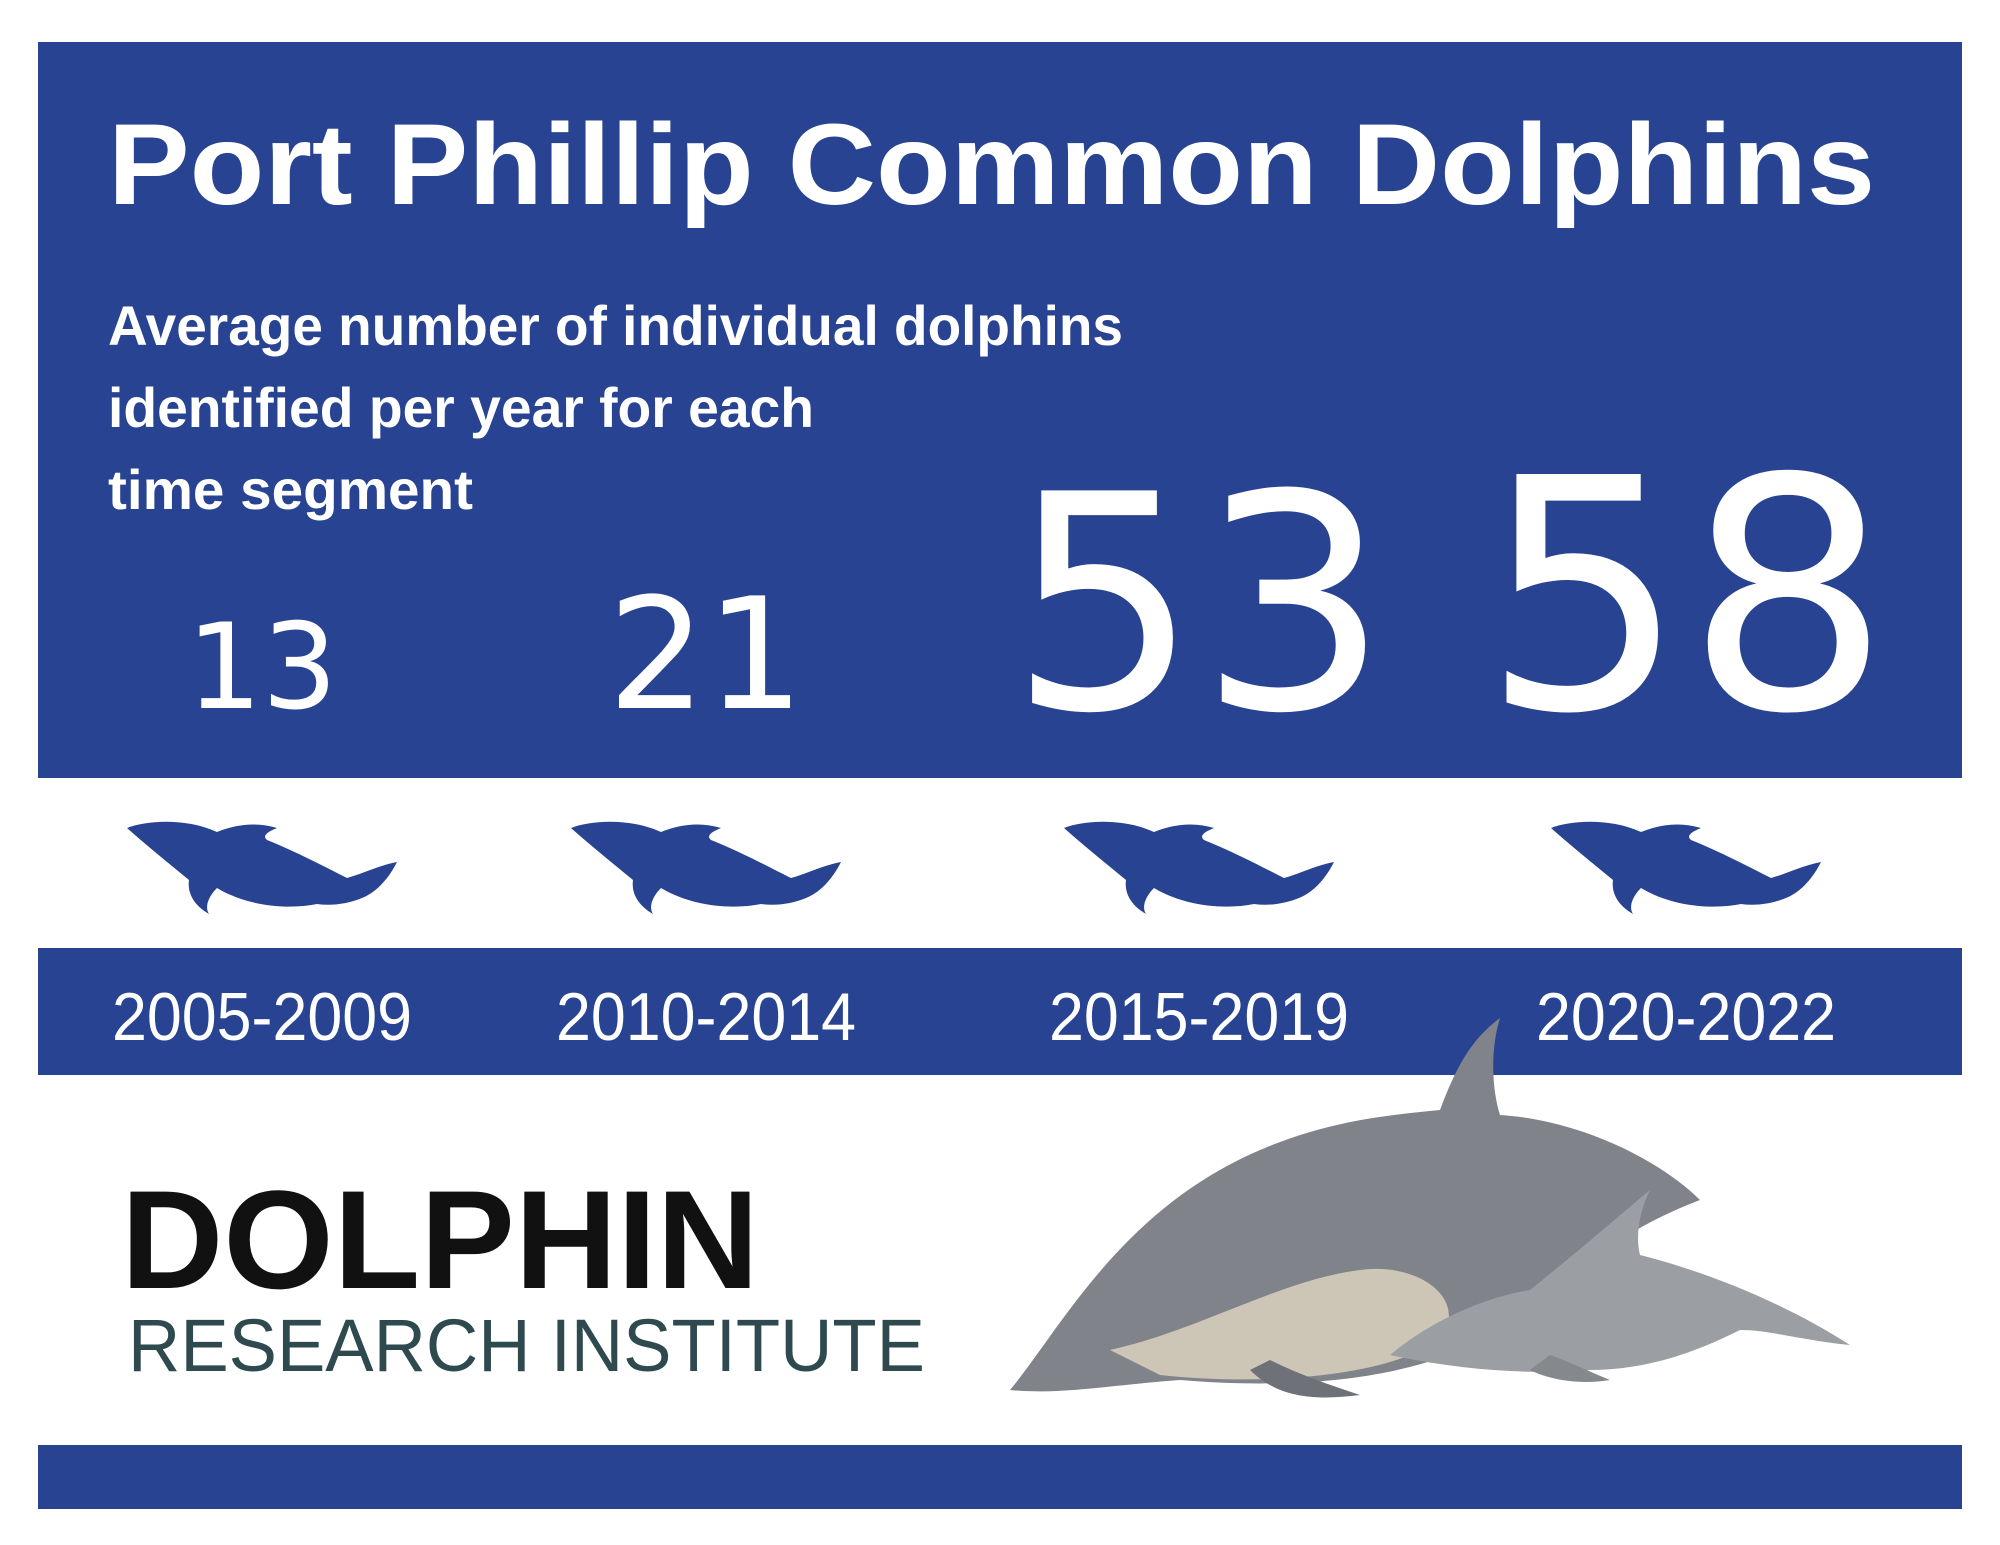  I want to click on subtitle-line: Average number of individual dolphins, so click(615, 325).